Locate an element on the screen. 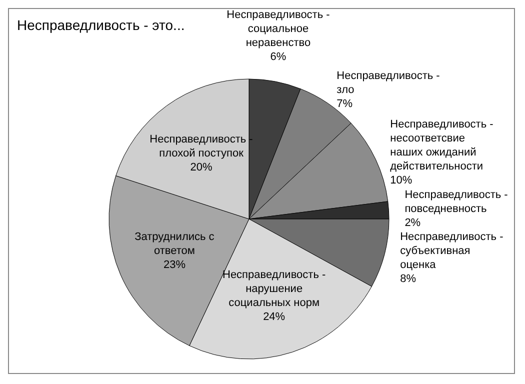 The image size is (525, 384). slice-label: Несправедливость - зло is located at coordinates (388, 83).